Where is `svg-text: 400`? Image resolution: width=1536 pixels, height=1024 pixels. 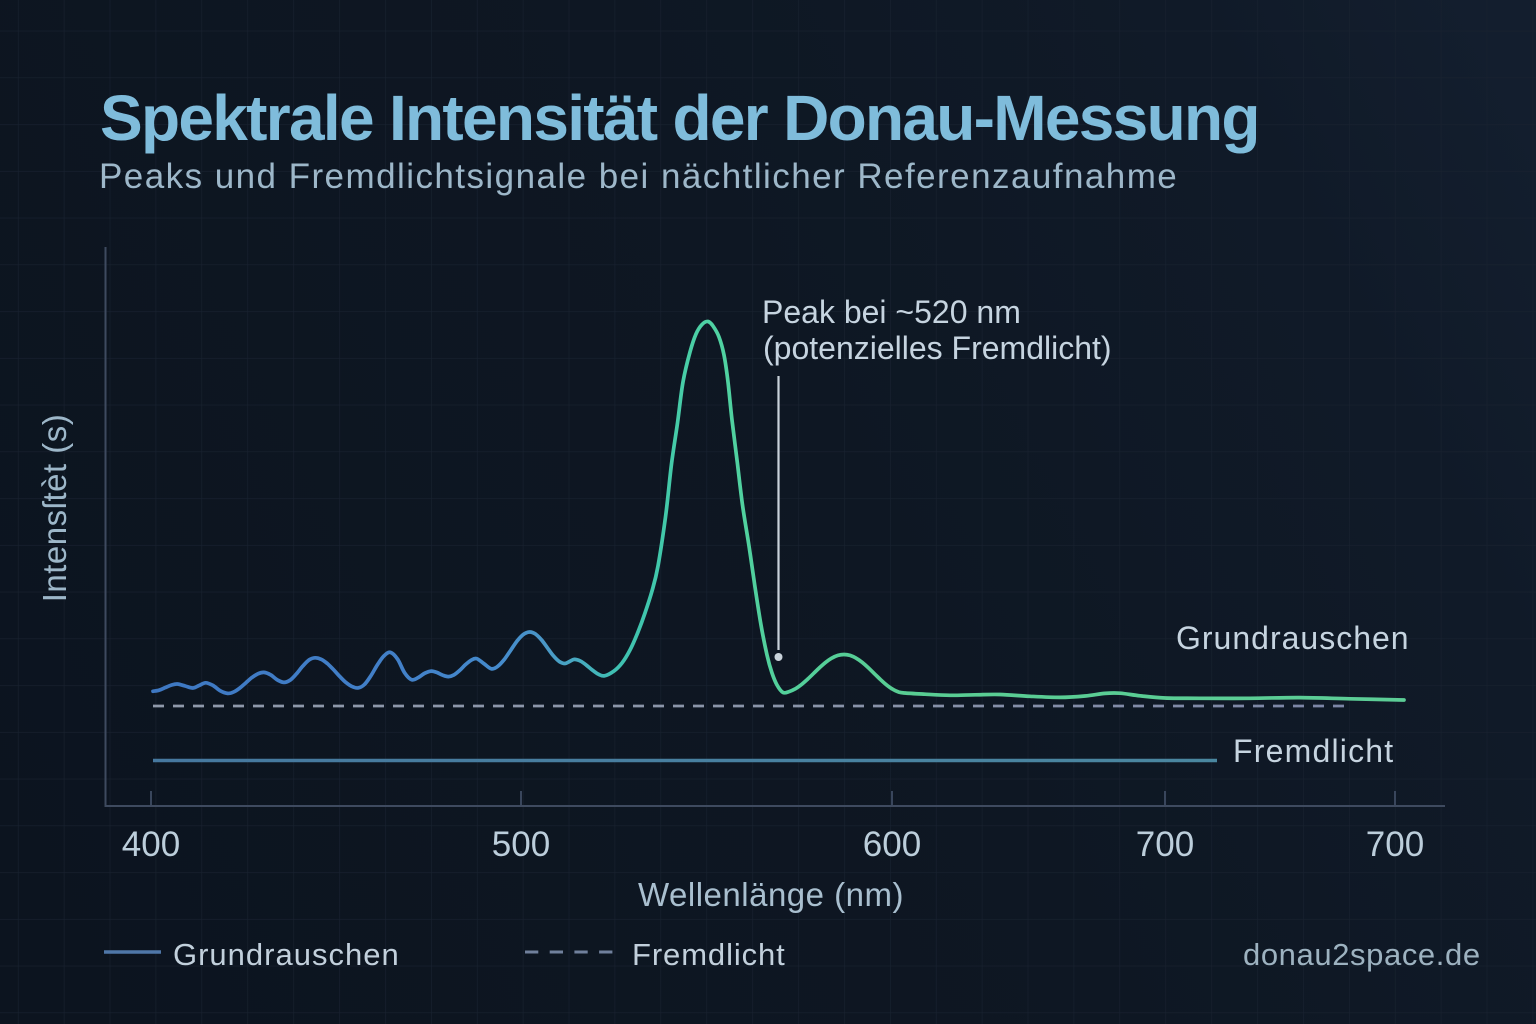 svg-text: 400 is located at coordinates (151, 844).